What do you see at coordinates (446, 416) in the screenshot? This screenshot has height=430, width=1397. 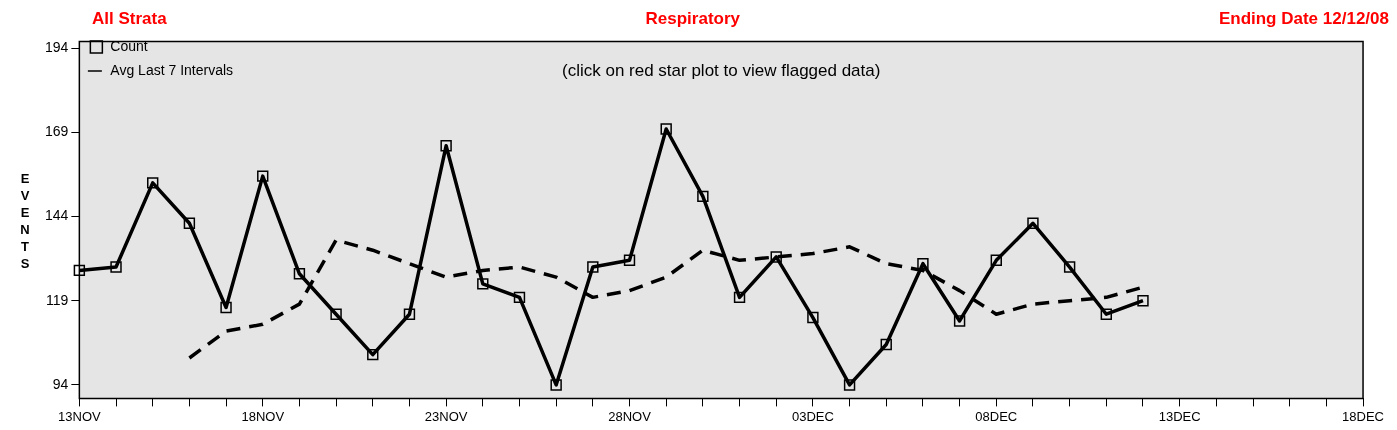 I see `x-tick-label: 23NOV` at bounding box center [446, 416].